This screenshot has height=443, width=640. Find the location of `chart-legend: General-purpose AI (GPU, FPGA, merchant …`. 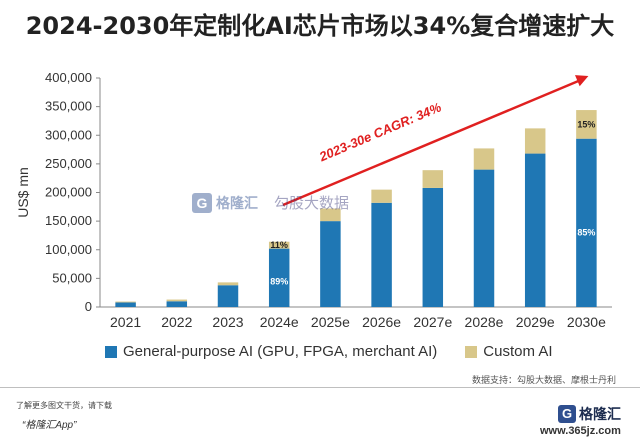

chart-legend: General-purpose AI (GPU, FPGA, merchant … is located at coordinates (343, 351).